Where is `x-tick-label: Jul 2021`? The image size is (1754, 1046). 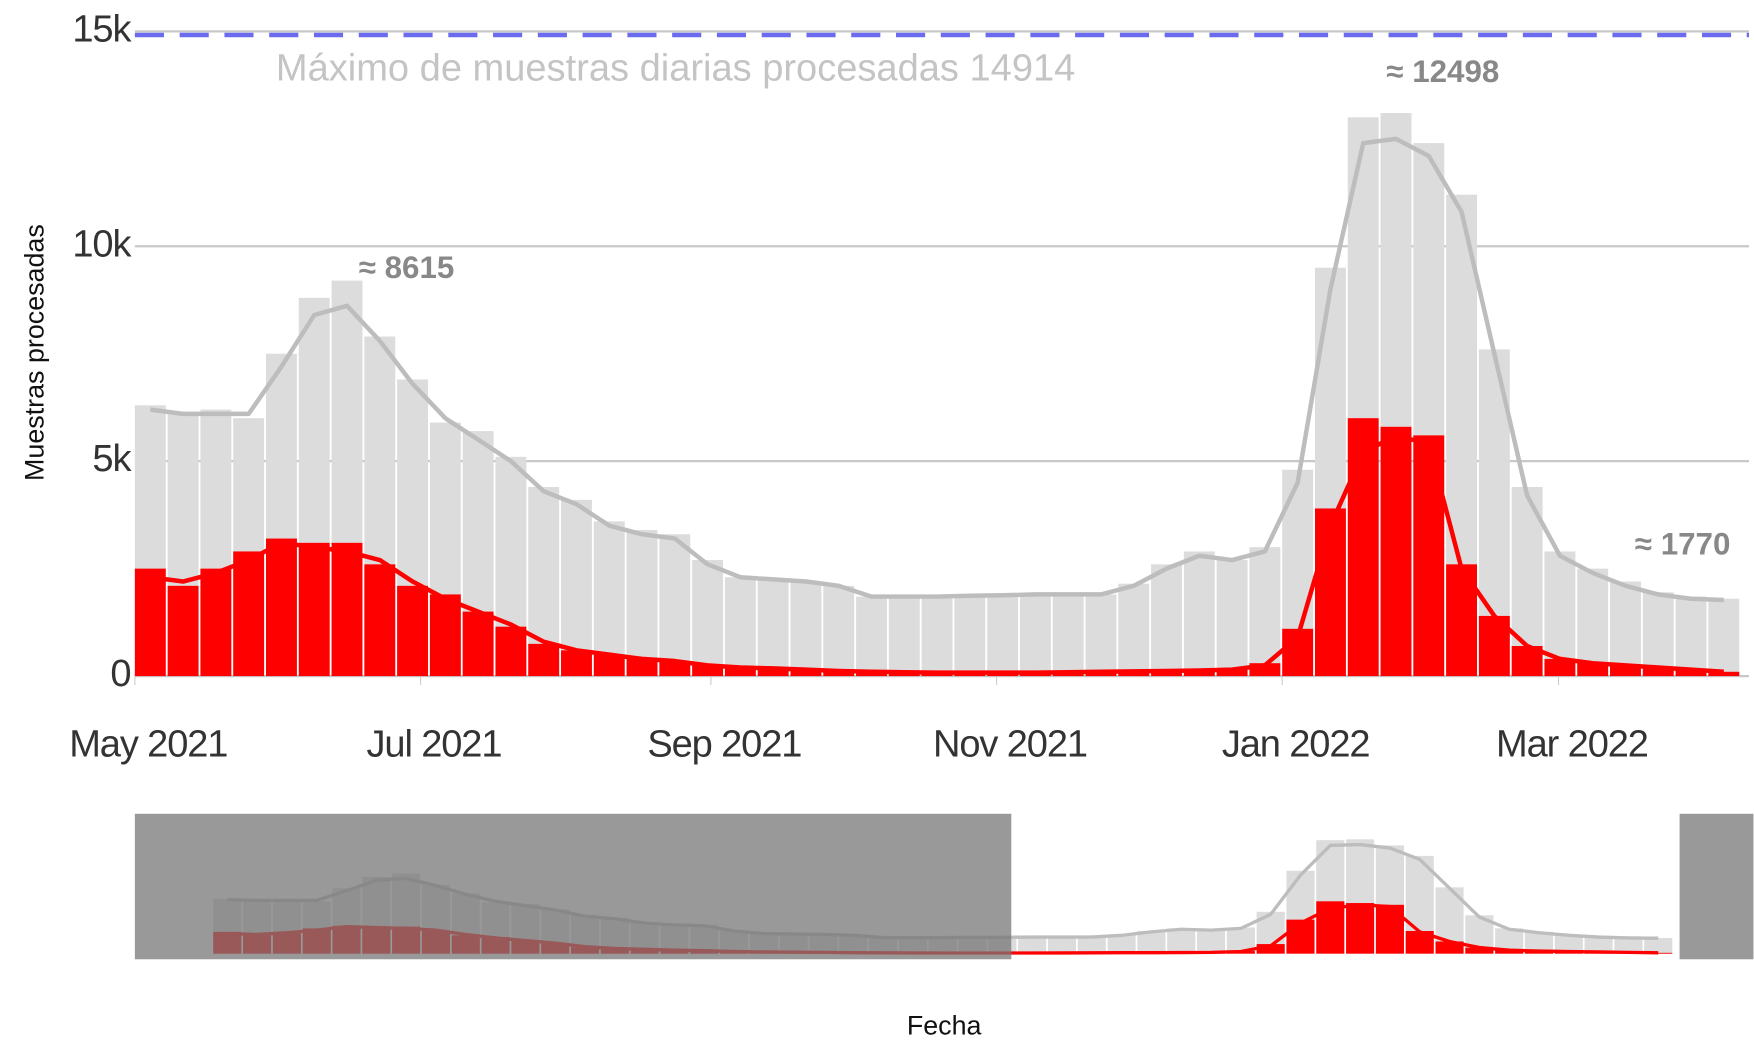
x-tick-label: Jul 2021 is located at coordinates (434, 745).